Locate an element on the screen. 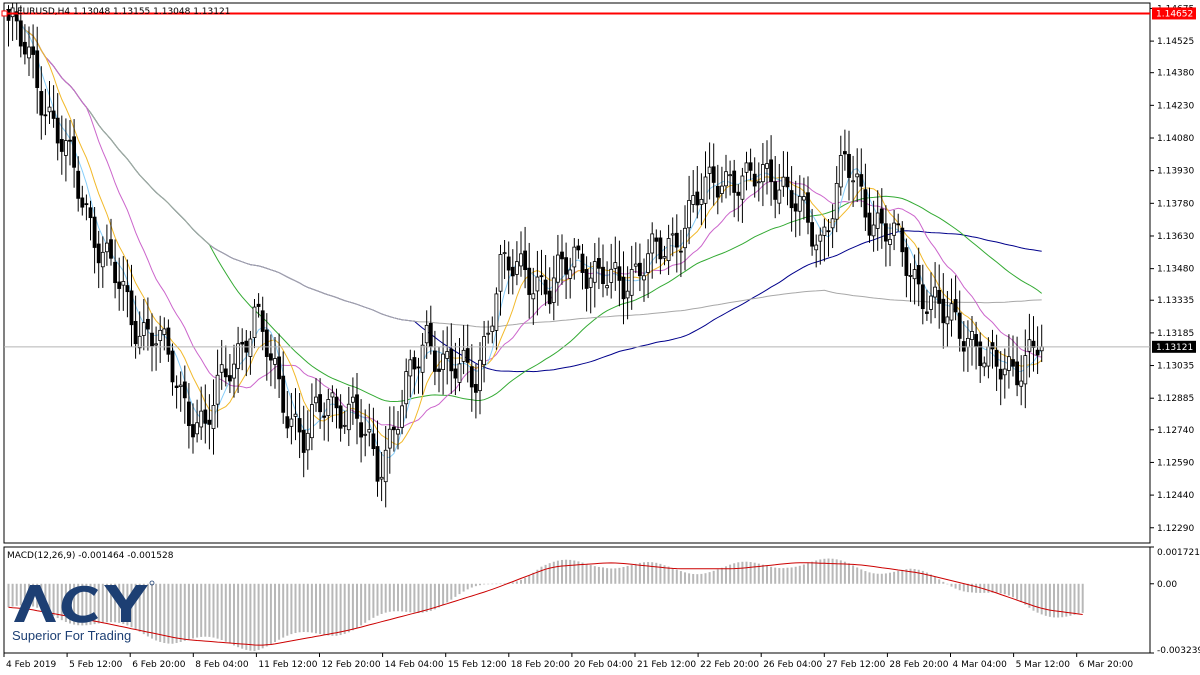 This screenshot has width=1200, height=675. time-tick-label: 6 Mar 20:00 is located at coordinates (1106, 665).